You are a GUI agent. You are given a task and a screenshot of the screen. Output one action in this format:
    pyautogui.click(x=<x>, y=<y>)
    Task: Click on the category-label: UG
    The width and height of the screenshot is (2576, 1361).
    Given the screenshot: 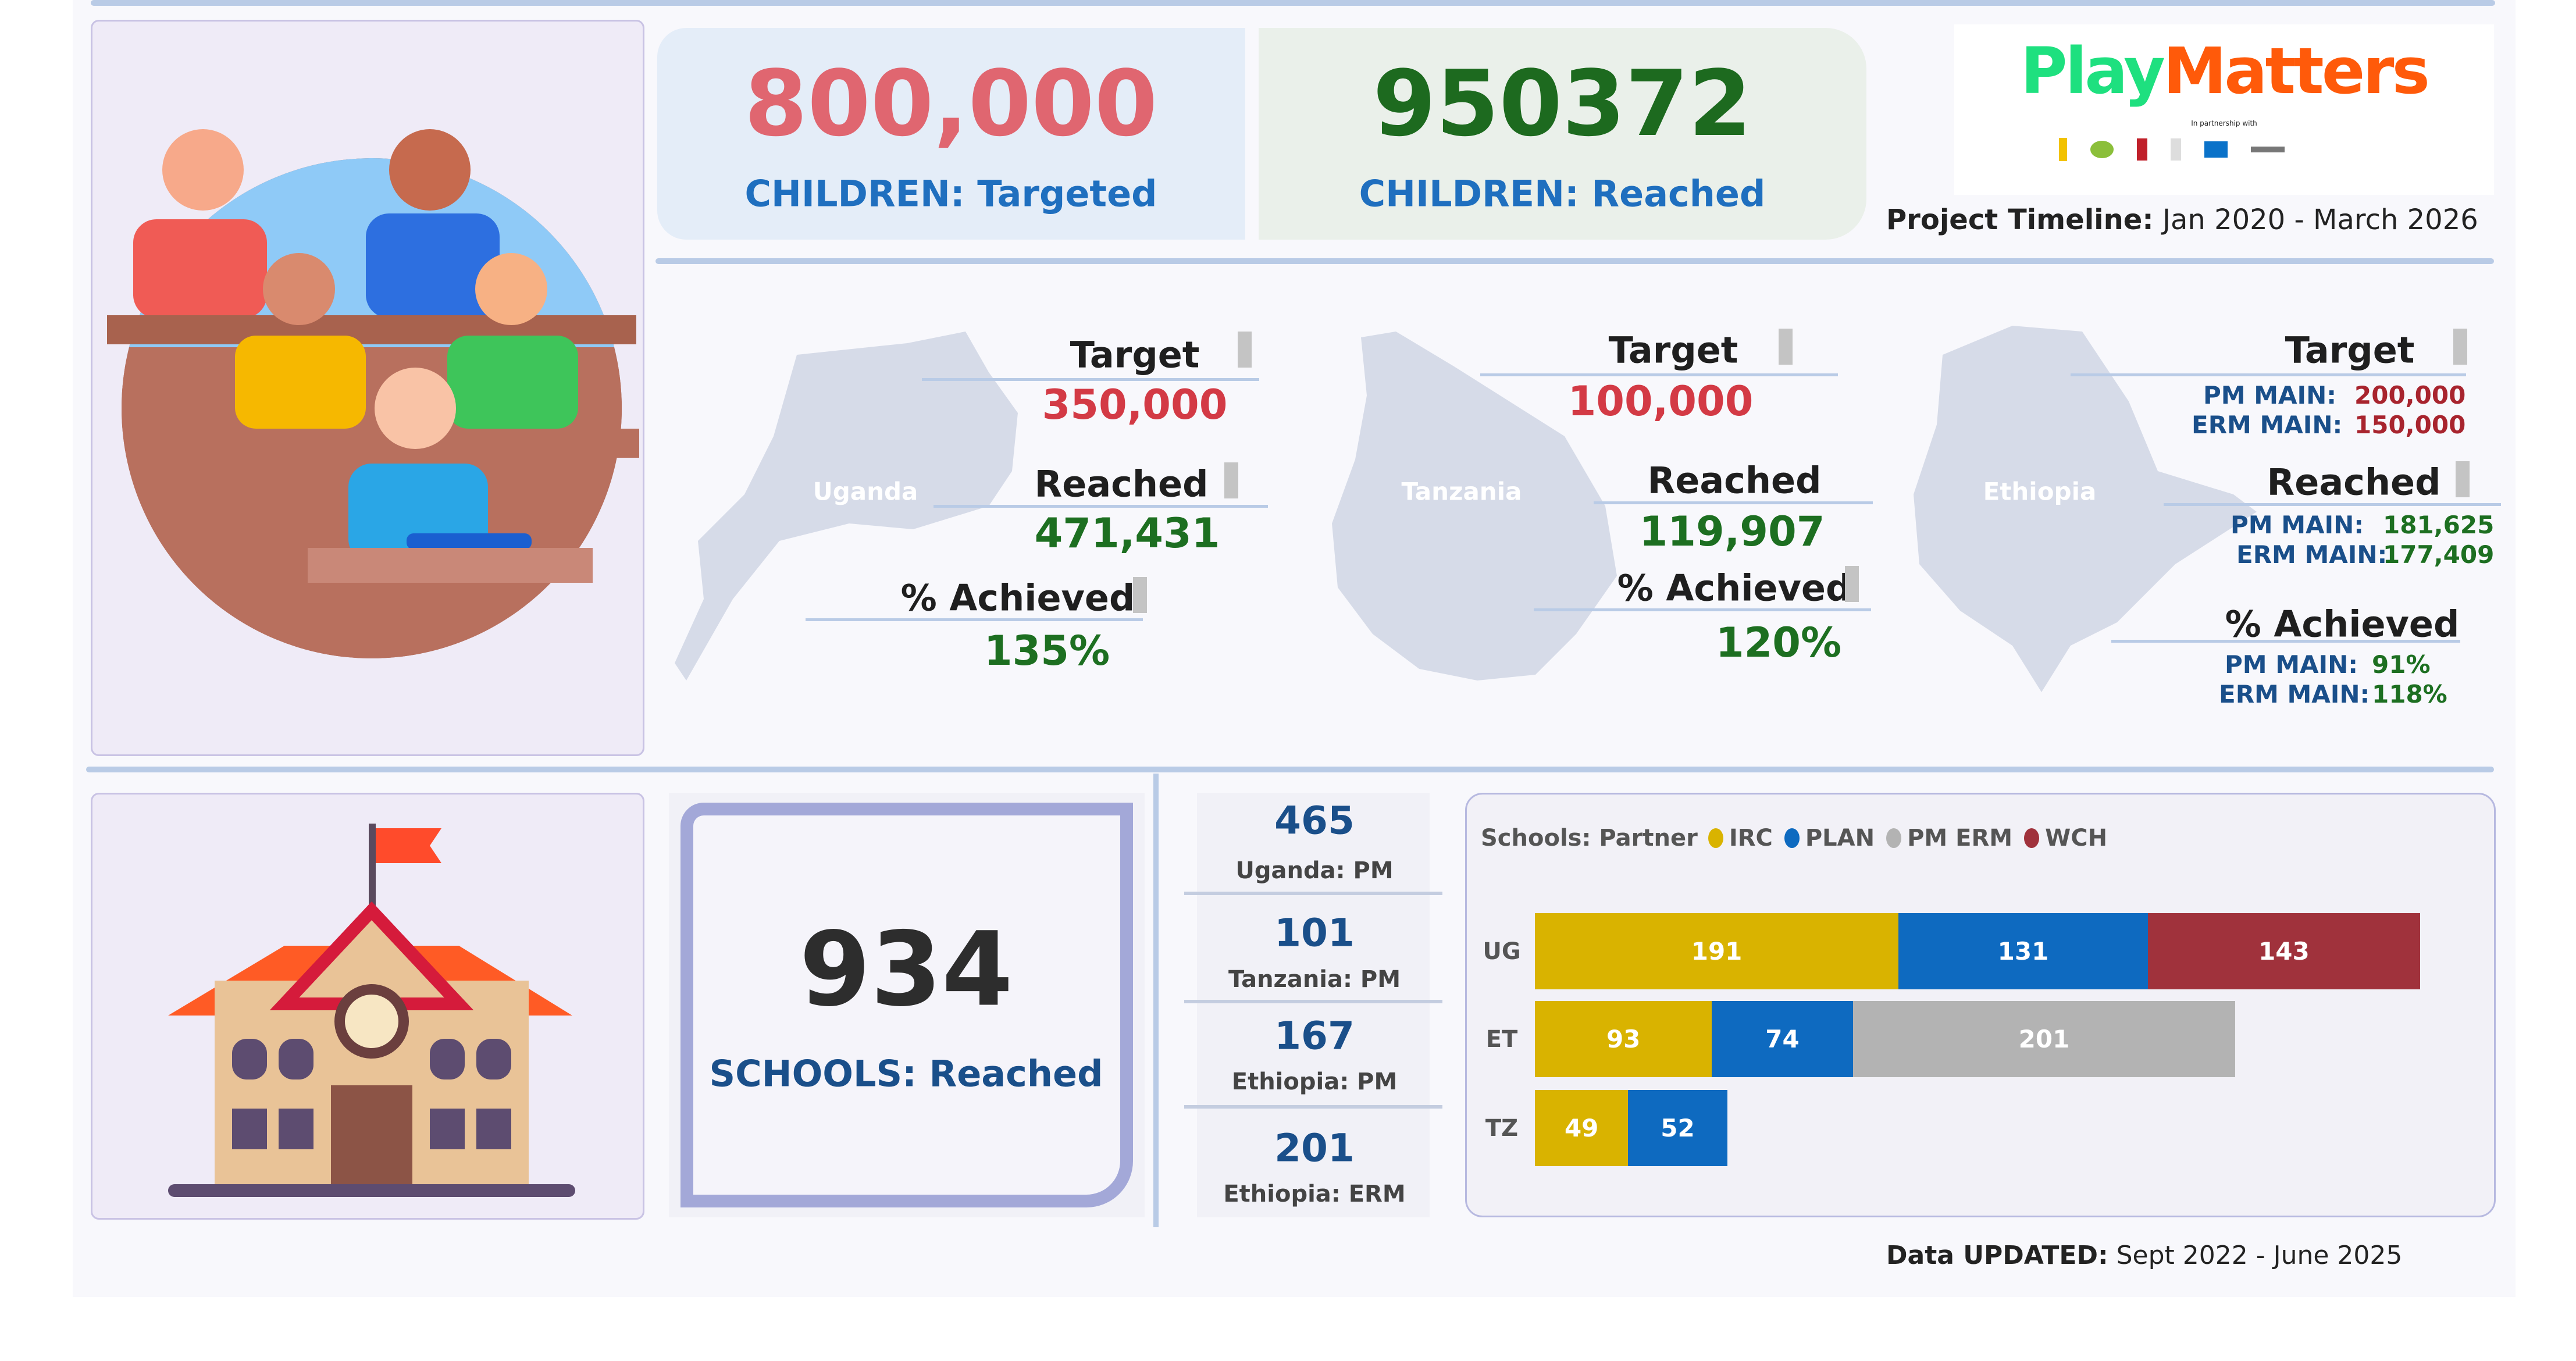 What is the action you would take?
    pyautogui.click(x=1502, y=951)
    